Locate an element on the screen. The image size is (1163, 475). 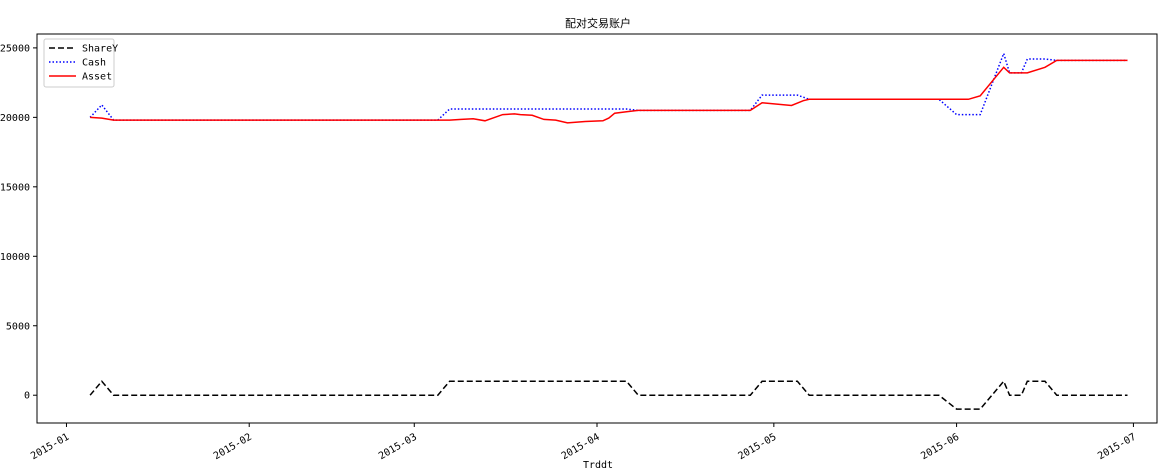
x-tick-label: 2015-03 is located at coordinates (398, 447).